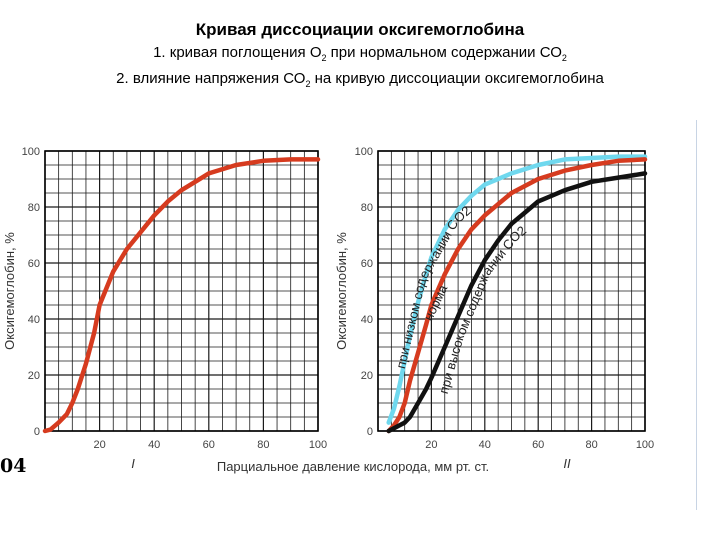  I want to click on panel-label: II, so click(567, 463).